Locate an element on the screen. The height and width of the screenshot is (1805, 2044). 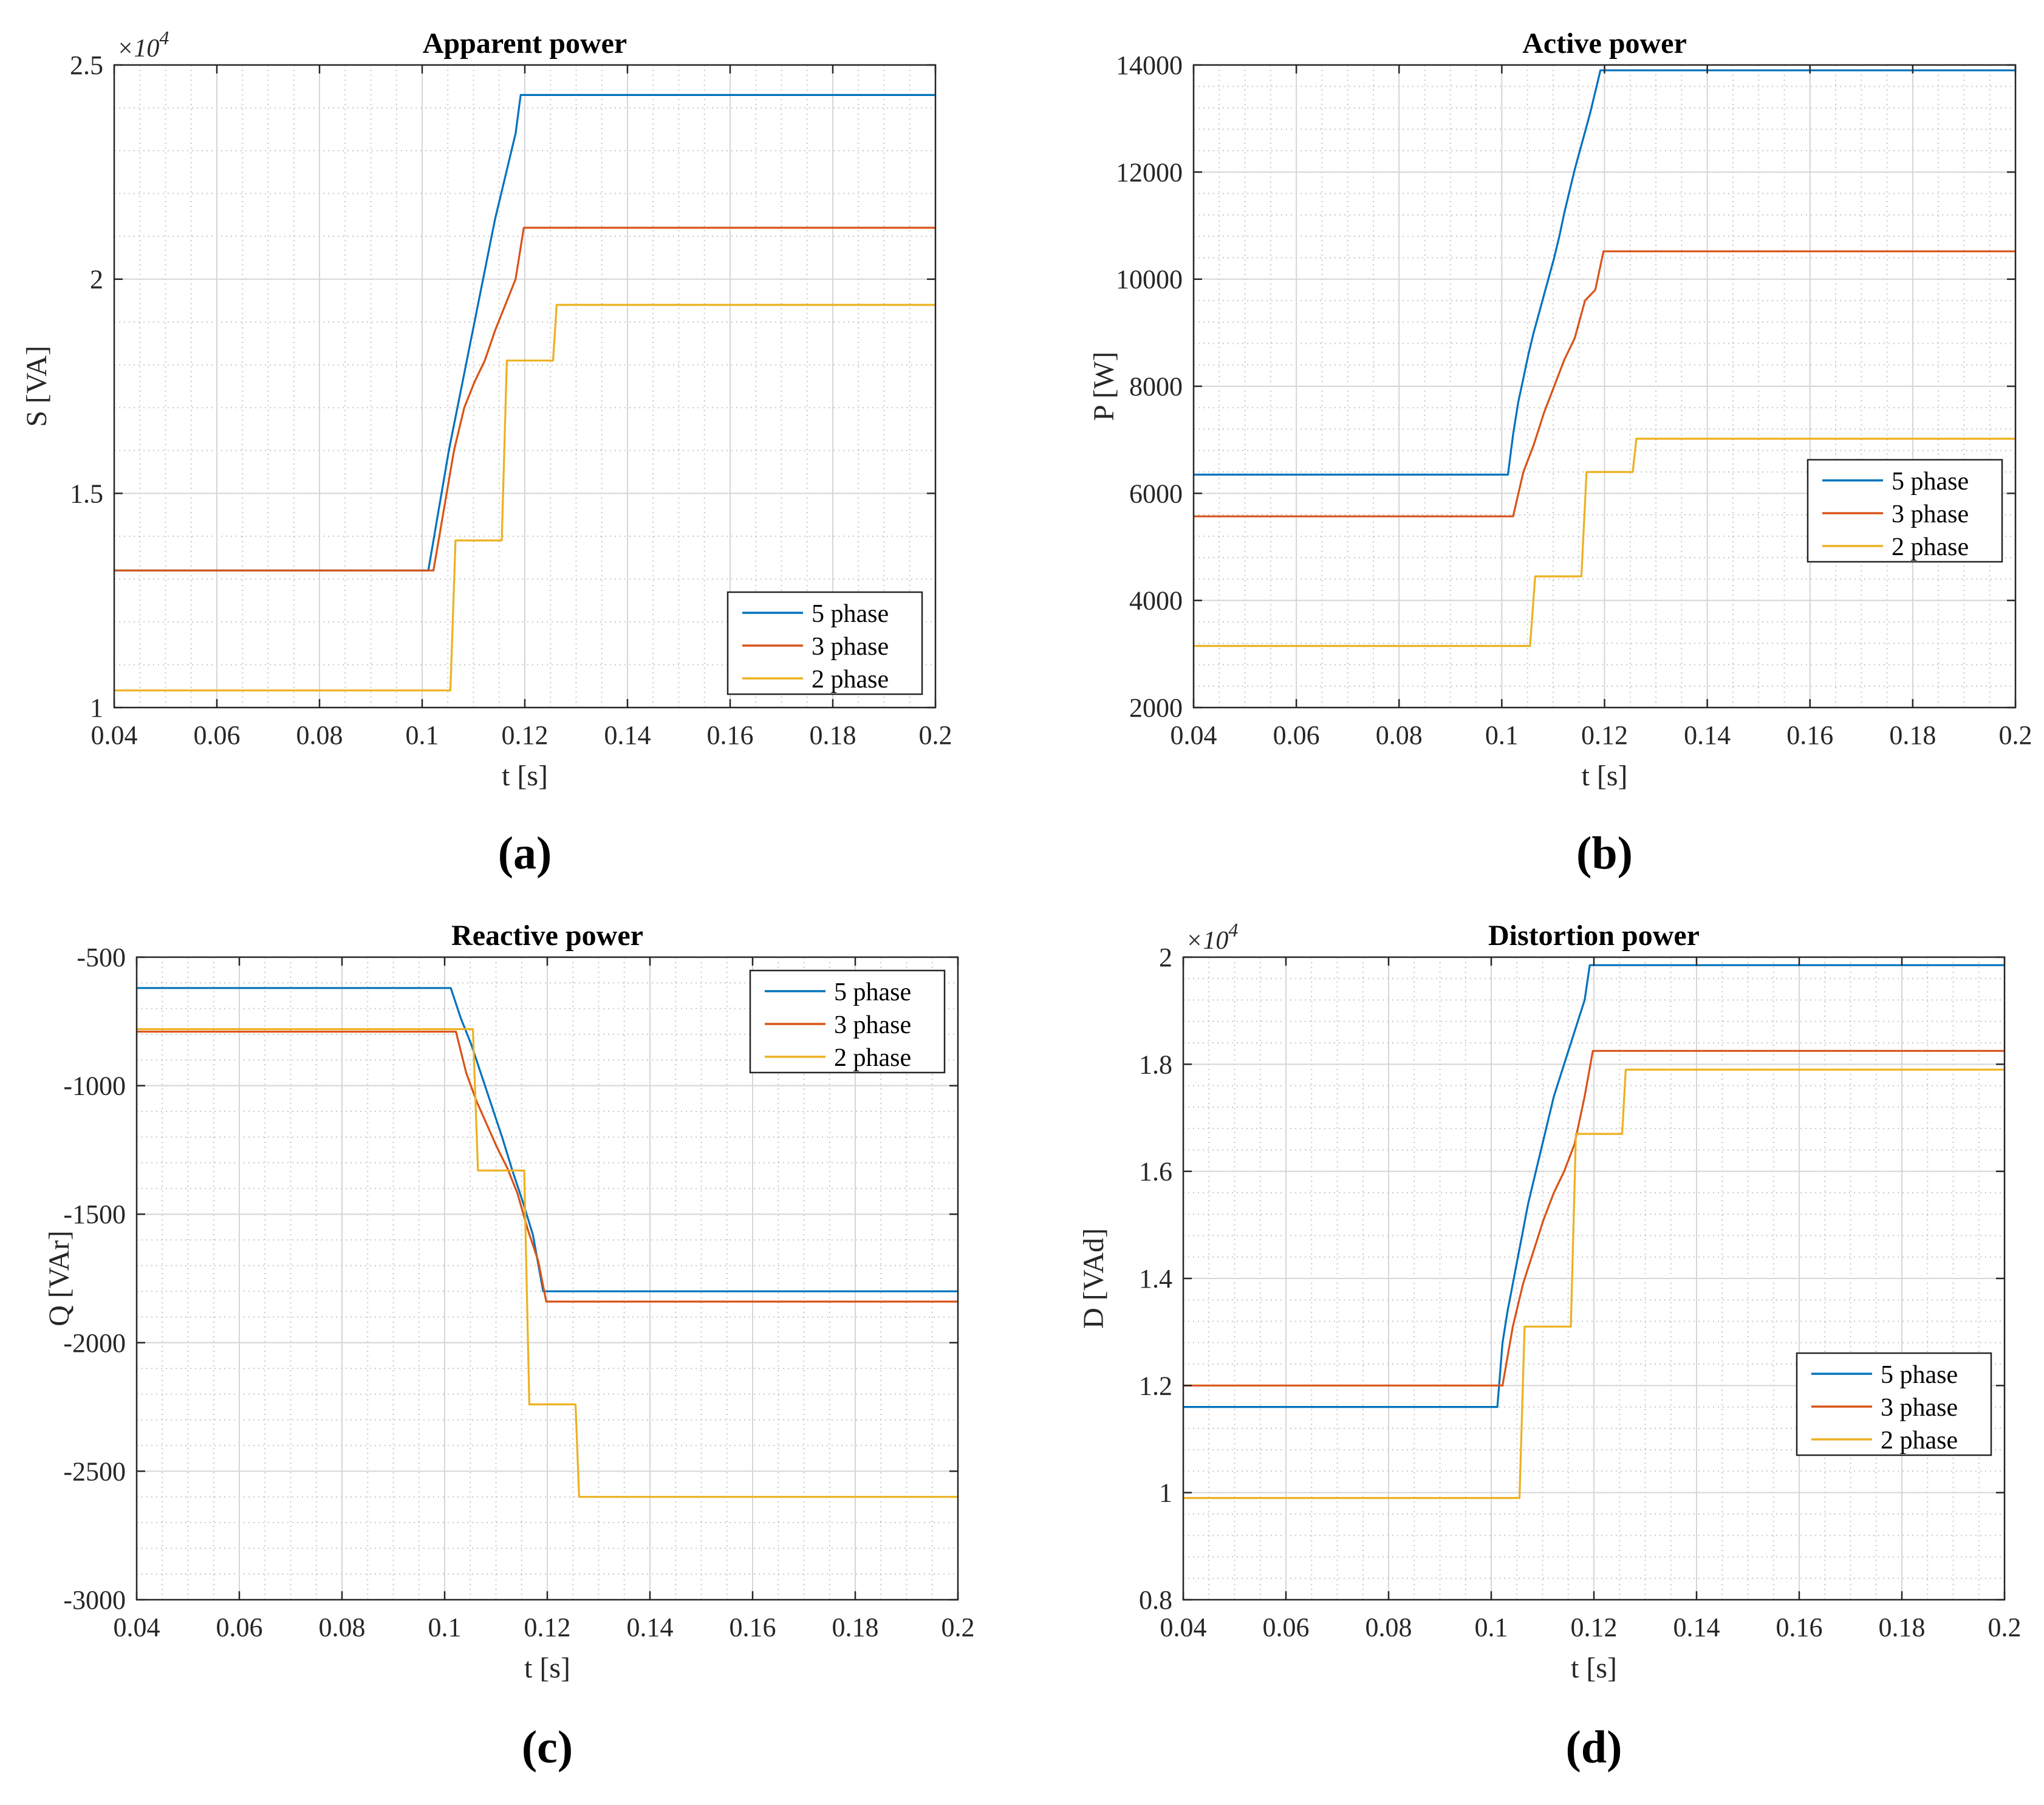
panel-label: (b) is located at coordinates (1604, 853).